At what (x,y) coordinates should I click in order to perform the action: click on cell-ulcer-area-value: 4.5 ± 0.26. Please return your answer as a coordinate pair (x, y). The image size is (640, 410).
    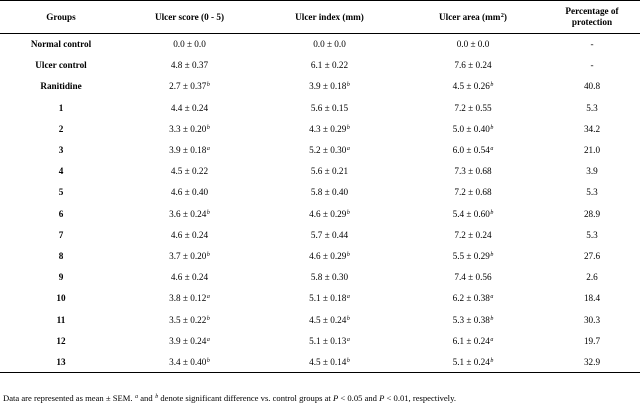
    Looking at the image, I should click on (471, 86).